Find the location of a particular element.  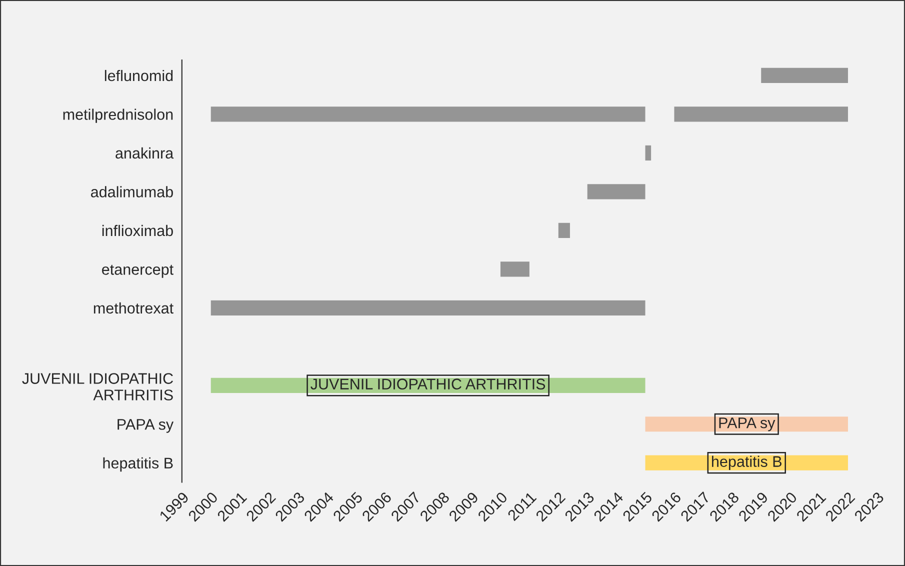

y-tick-label: PAPA sy is located at coordinates (146, 426).